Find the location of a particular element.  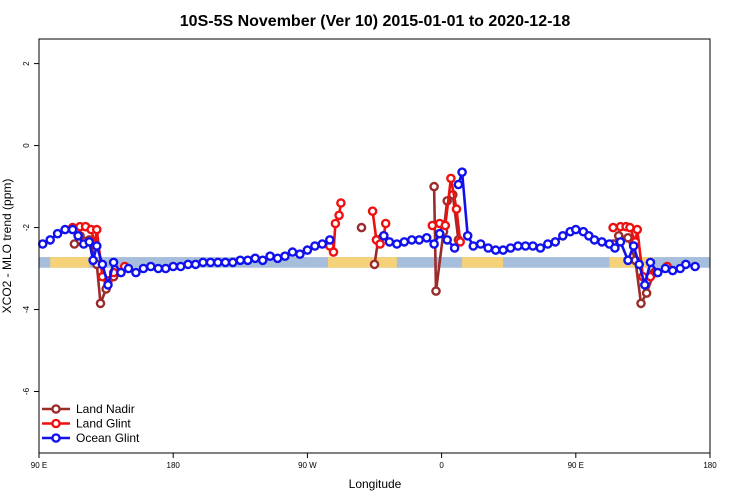

x-tick-label: 90 W is located at coordinates (307, 465).